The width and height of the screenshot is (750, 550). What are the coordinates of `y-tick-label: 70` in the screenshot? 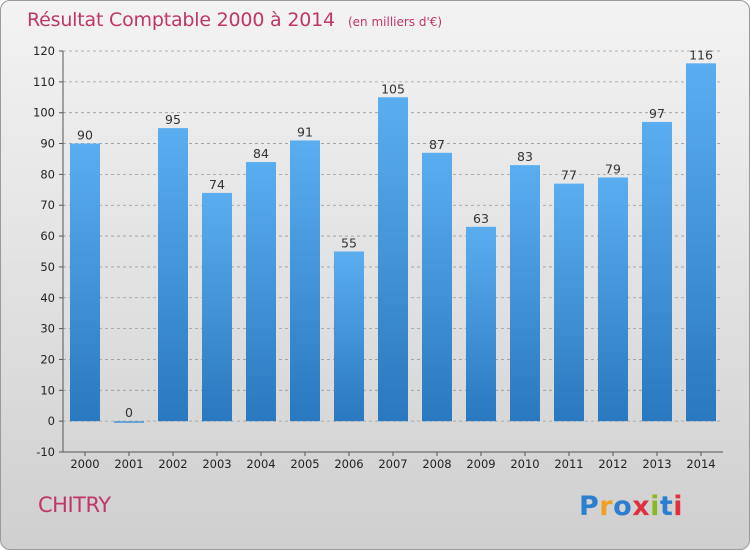 It's located at (47, 205).